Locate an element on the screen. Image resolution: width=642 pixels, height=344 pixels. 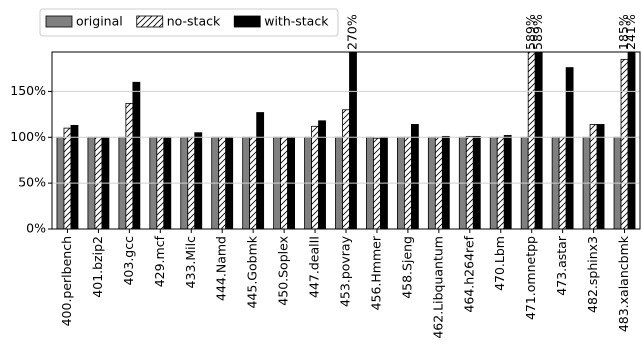
y-tick-label: 0% is located at coordinates (36, 228).